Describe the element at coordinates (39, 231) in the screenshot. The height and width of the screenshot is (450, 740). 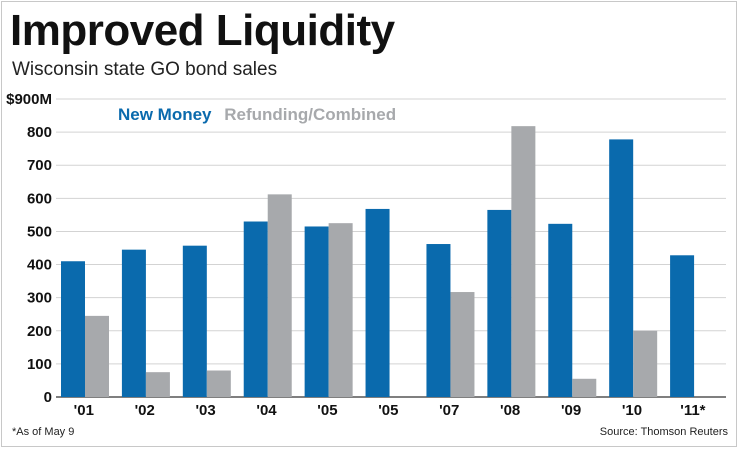
I see `y-tick-label: 500` at that location.